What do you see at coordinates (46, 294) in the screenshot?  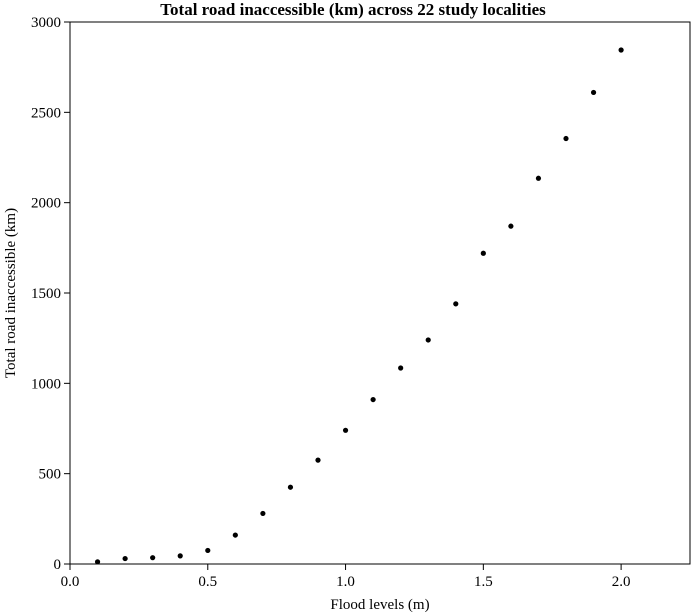 I see `y-tick-label: 1500` at bounding box center [46, 294].